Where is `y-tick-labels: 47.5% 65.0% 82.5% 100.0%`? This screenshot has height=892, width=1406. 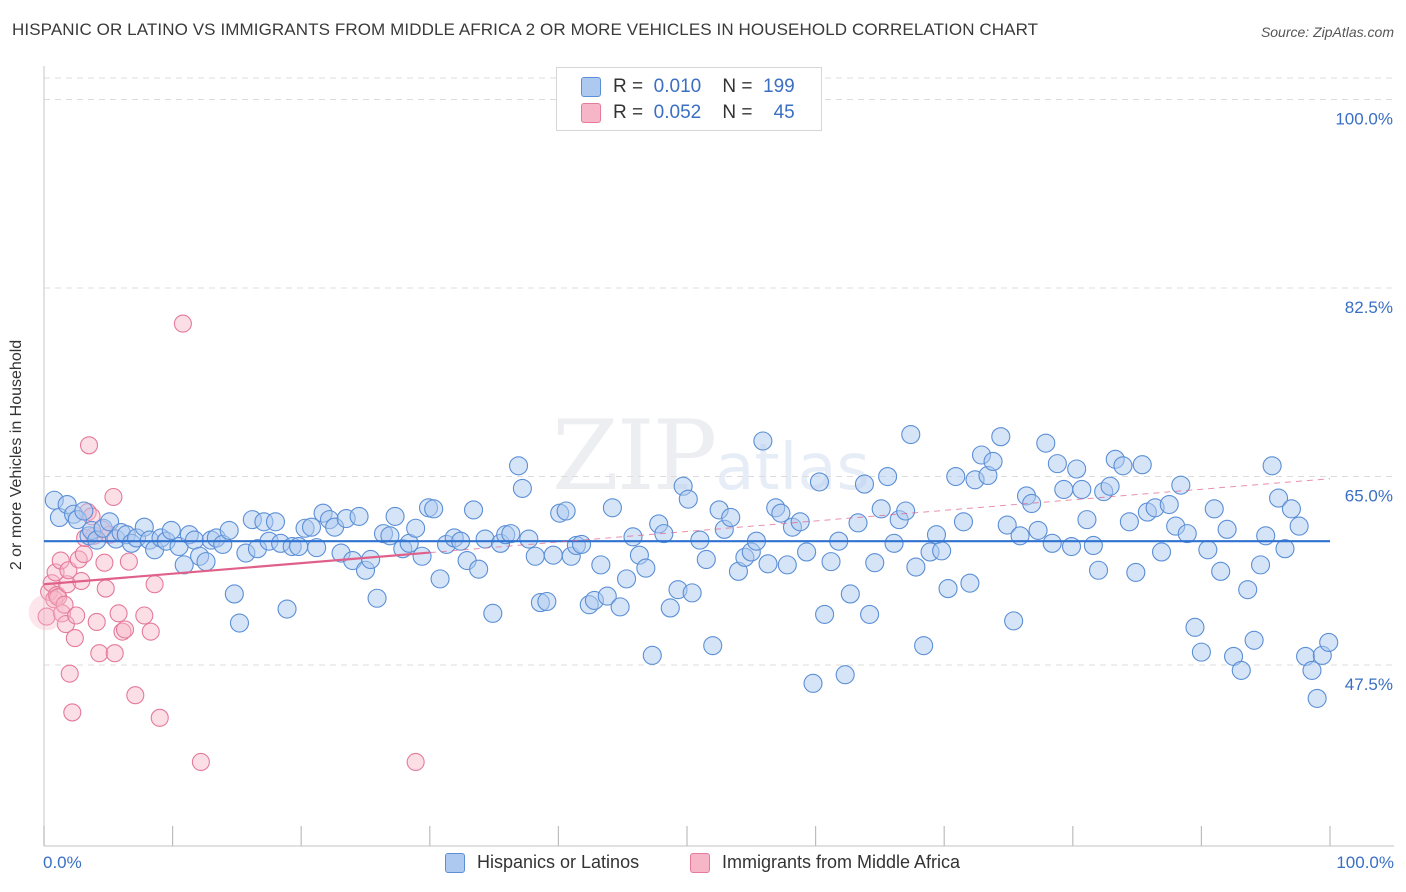 y-tick-labels: 47.5% 65.0% 82.5% 100.0% is located at coordinates (1364, 402).